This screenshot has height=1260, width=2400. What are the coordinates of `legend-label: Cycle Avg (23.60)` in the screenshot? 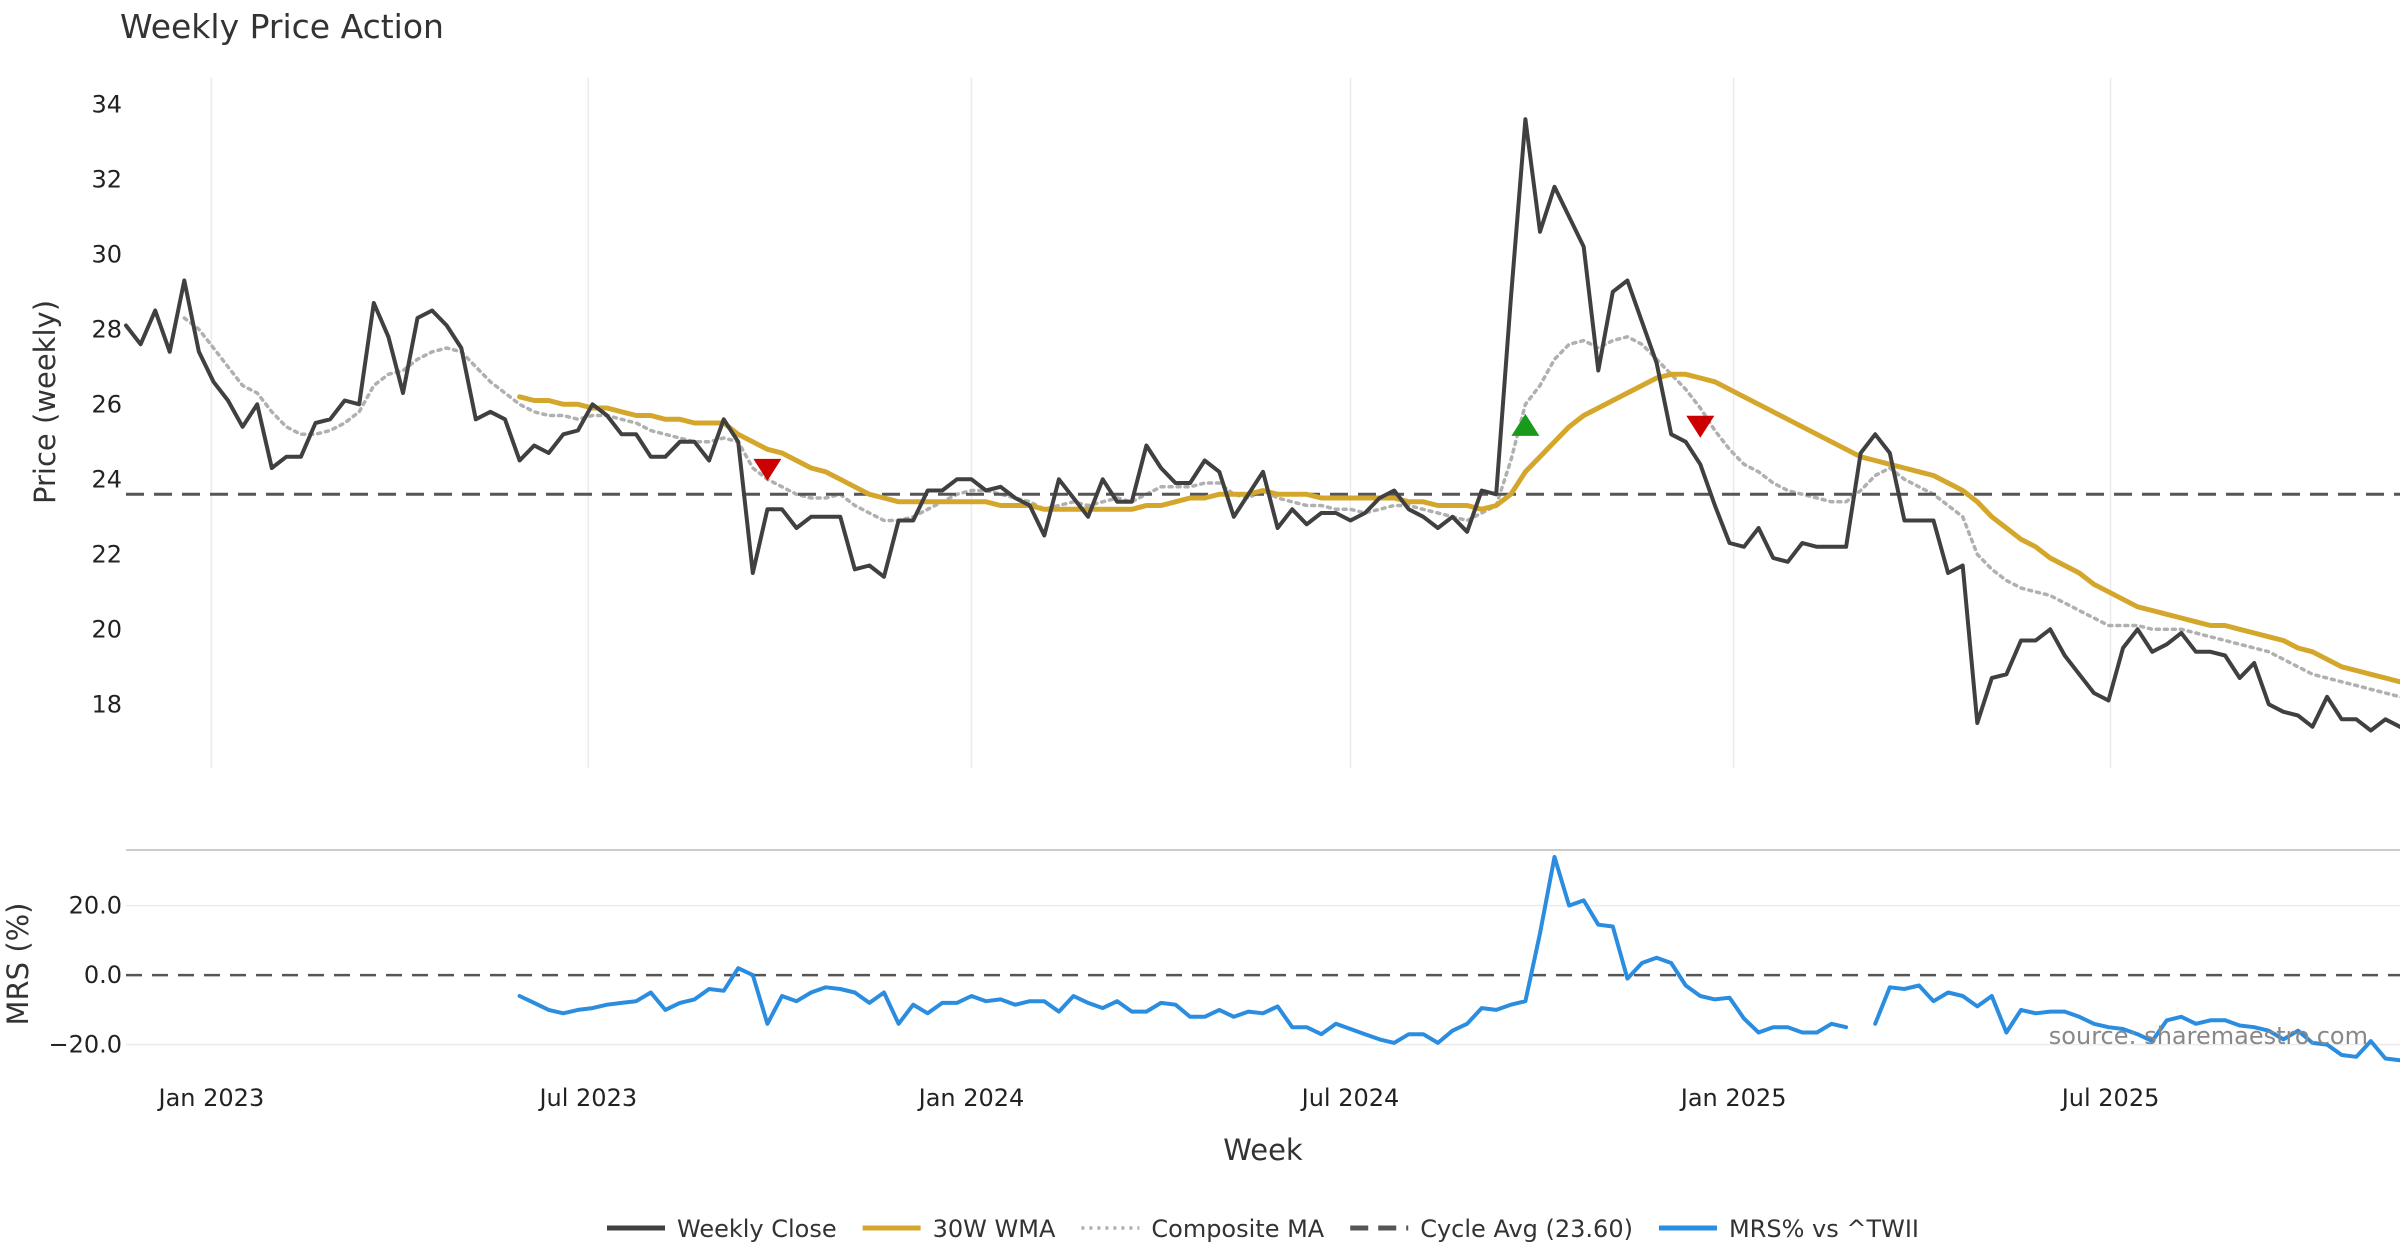 It's located at (1526, 1229).